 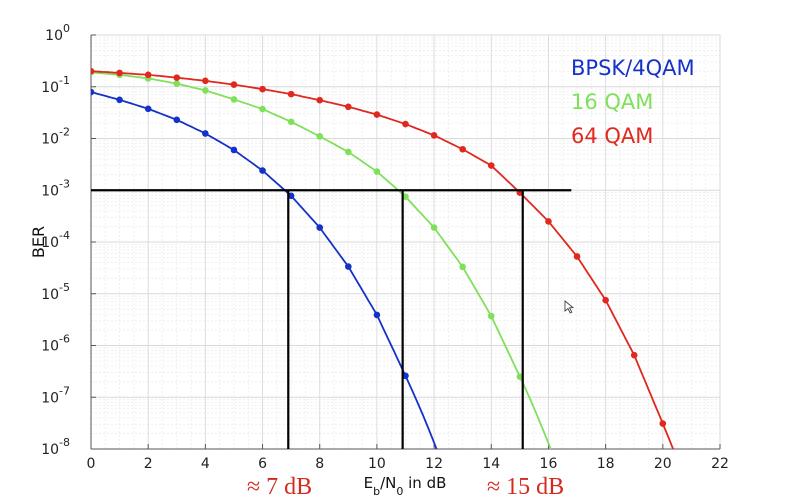 What do you see at coordinates (205, 464) in the screenshot?
I see `x-tick-label: 4` at bounding box center [205, 464].